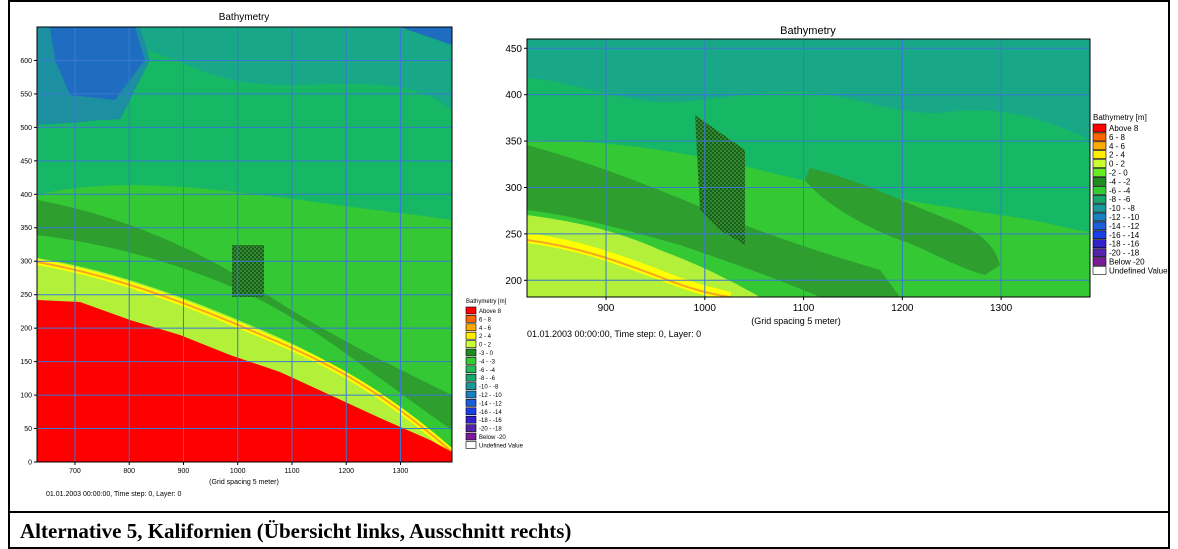 The height and width of the screenshot is (549, 1178). Describe the element at coordinates (808, 31) in the screenshot. I see `right-chart-title: Bathymetry` at that location.